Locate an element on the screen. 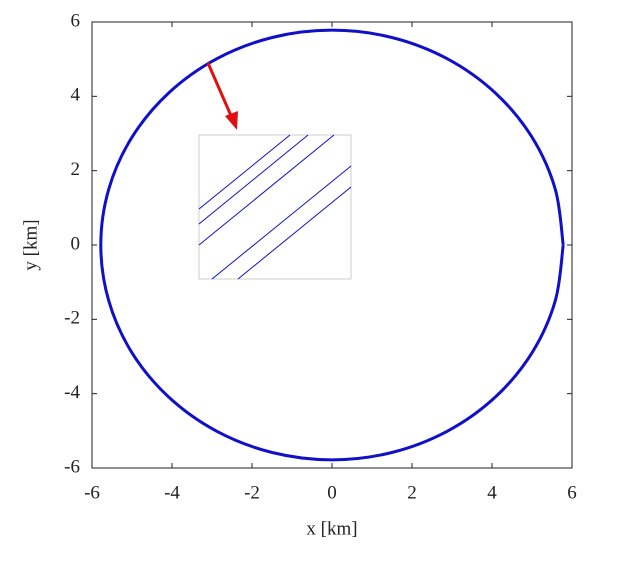  x-tick-label: 4 is located at coordinates (492, 492).